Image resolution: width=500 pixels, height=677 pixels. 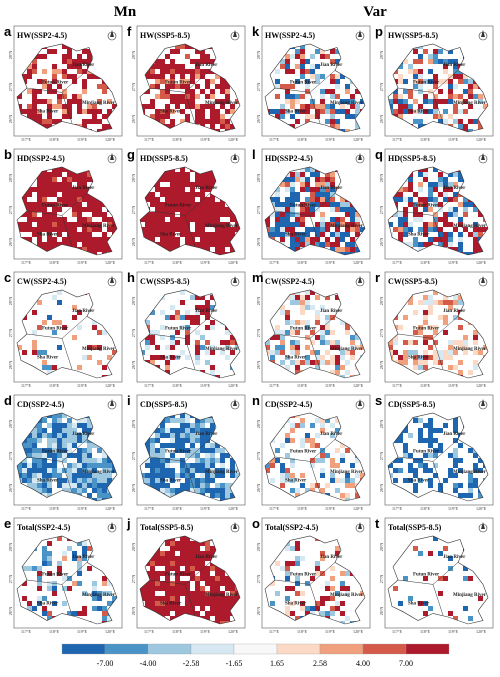 I want to click on north-arrow, so click(x=360, y=33).